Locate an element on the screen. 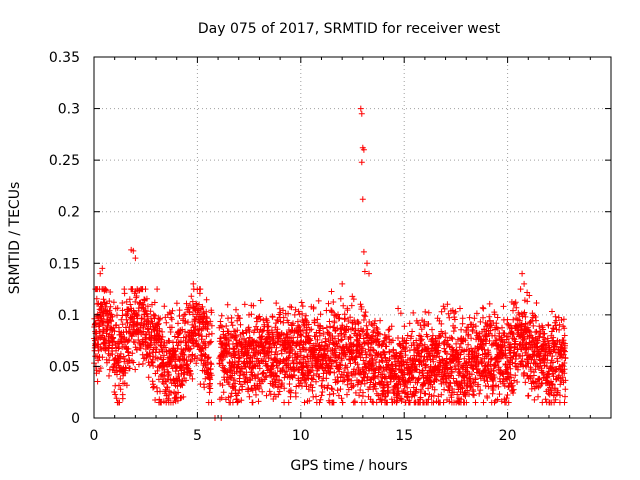  y-tick-label: 0.15 is located at coordinates (64, 264).